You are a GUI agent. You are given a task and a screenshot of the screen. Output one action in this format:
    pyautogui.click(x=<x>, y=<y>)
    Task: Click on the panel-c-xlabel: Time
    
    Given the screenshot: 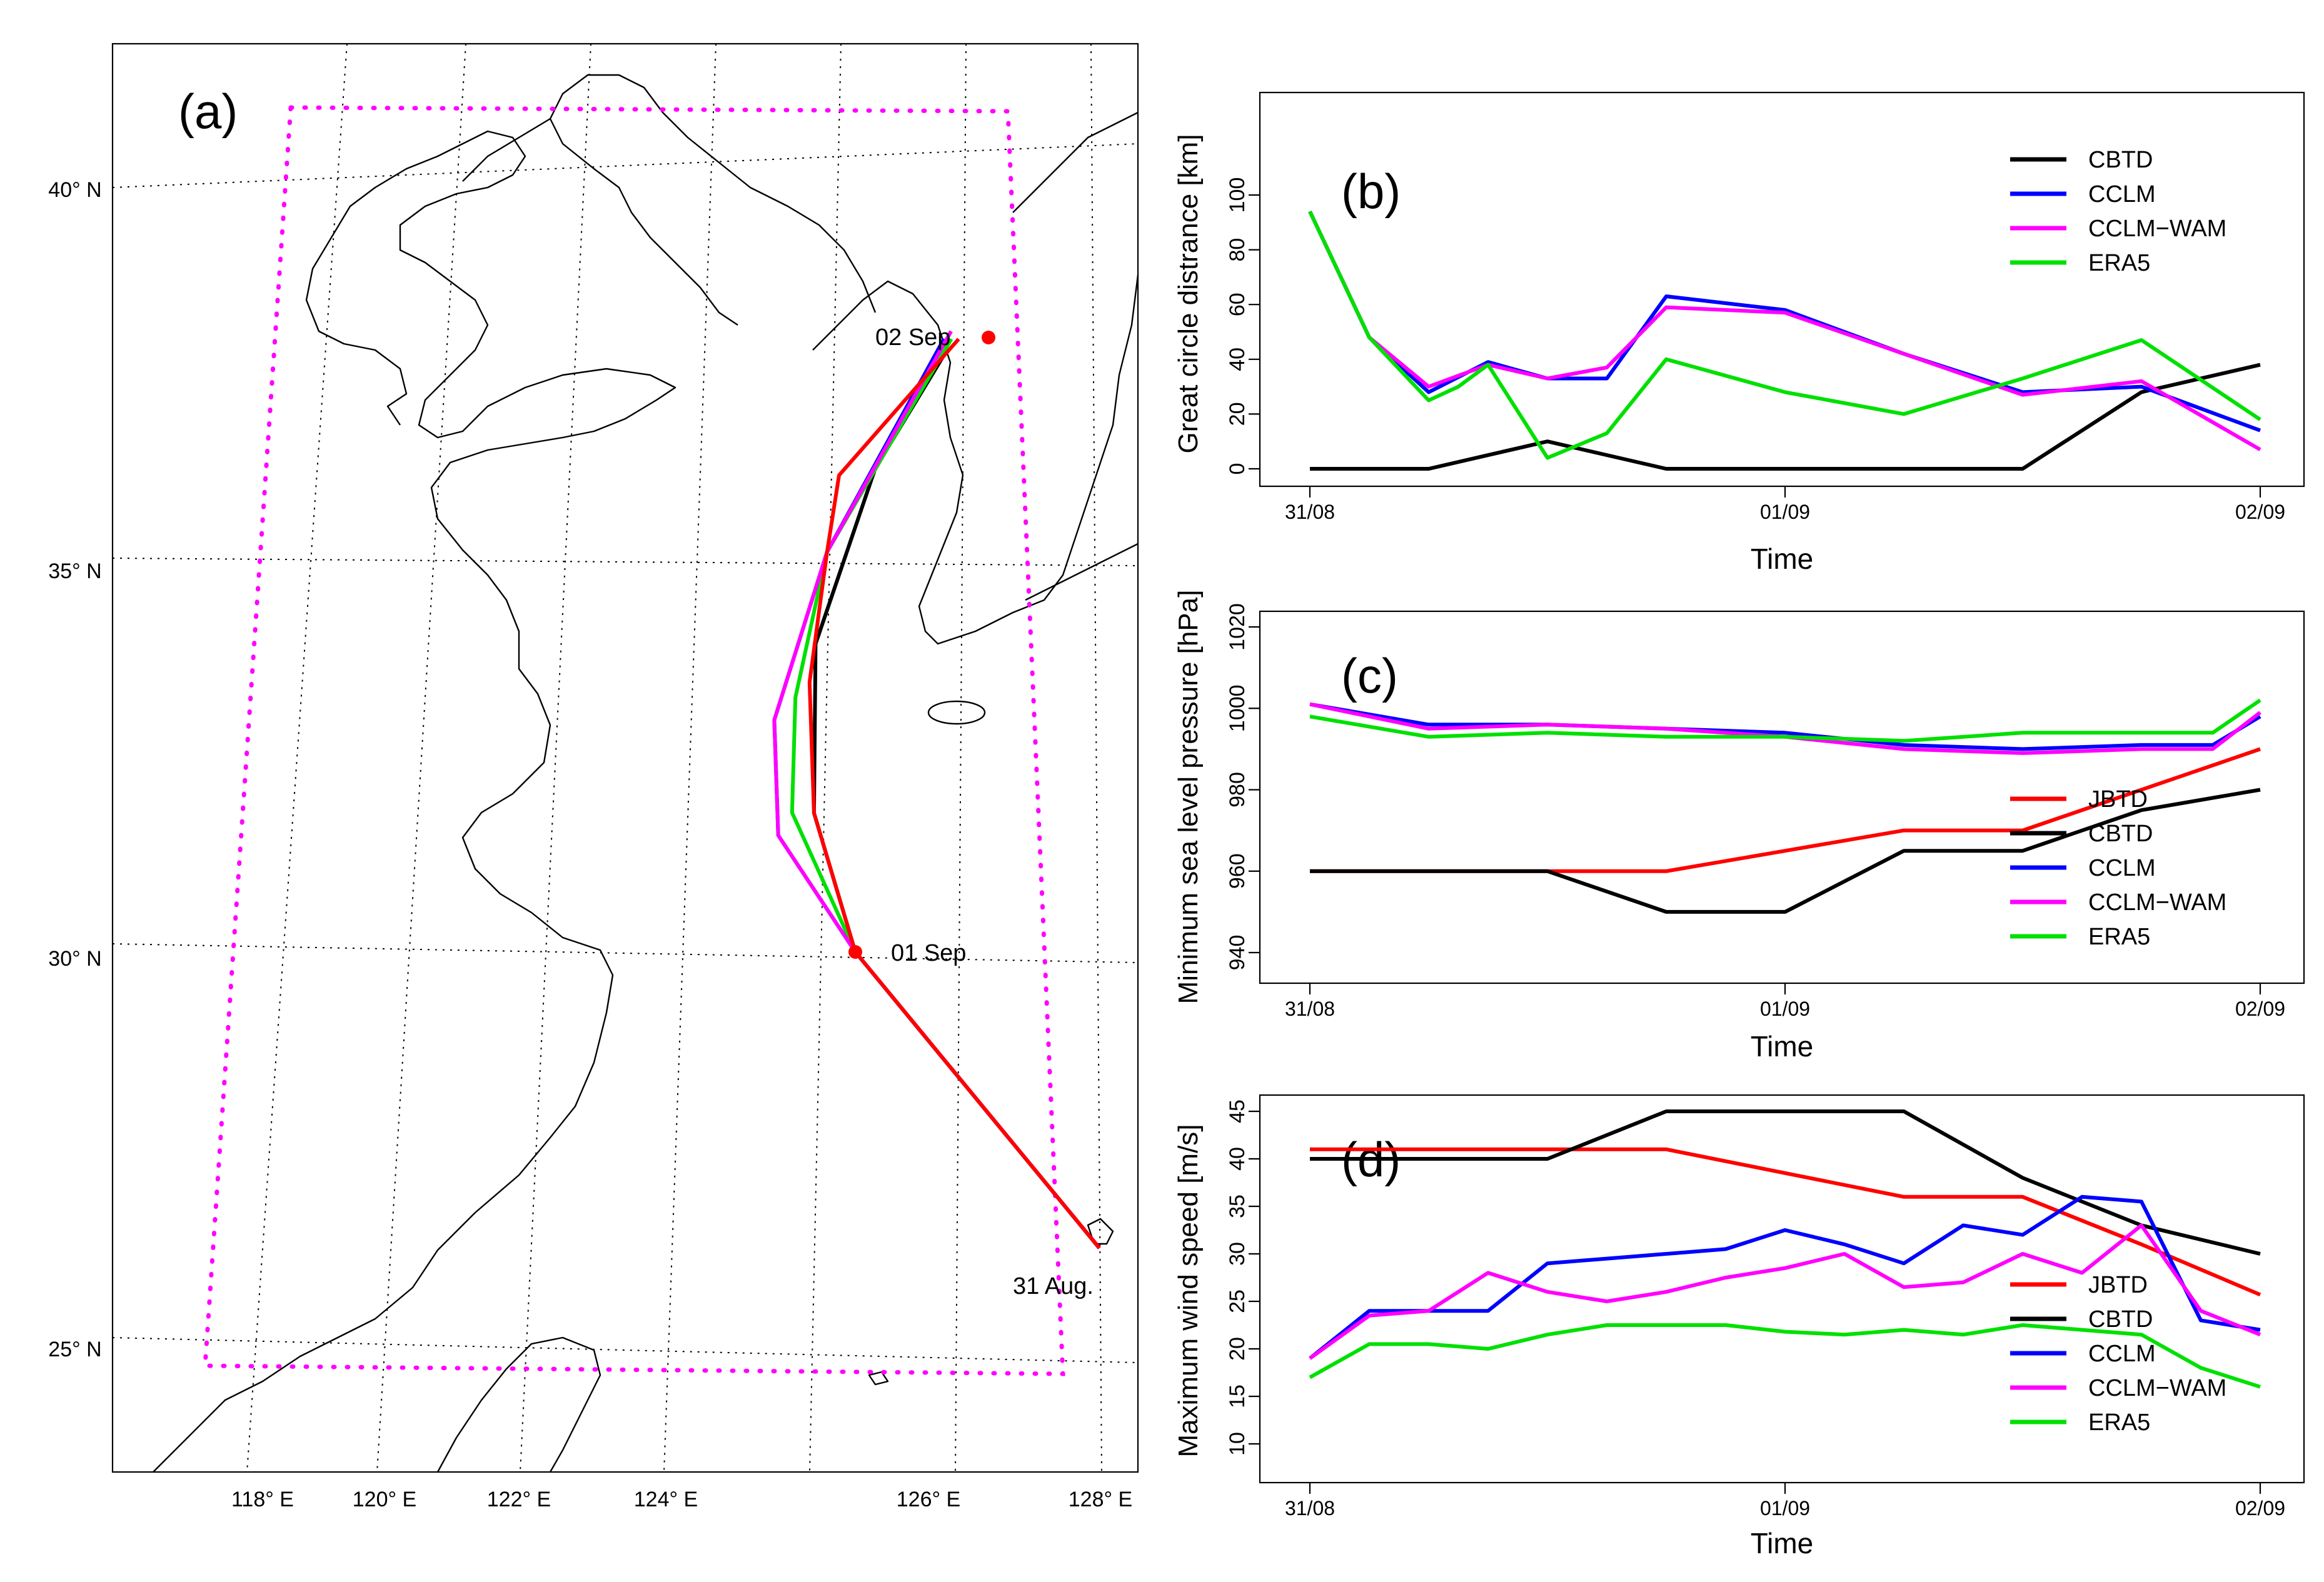 What is the action you would take?
    pyautogui.click(x=1782, y=1046)
    